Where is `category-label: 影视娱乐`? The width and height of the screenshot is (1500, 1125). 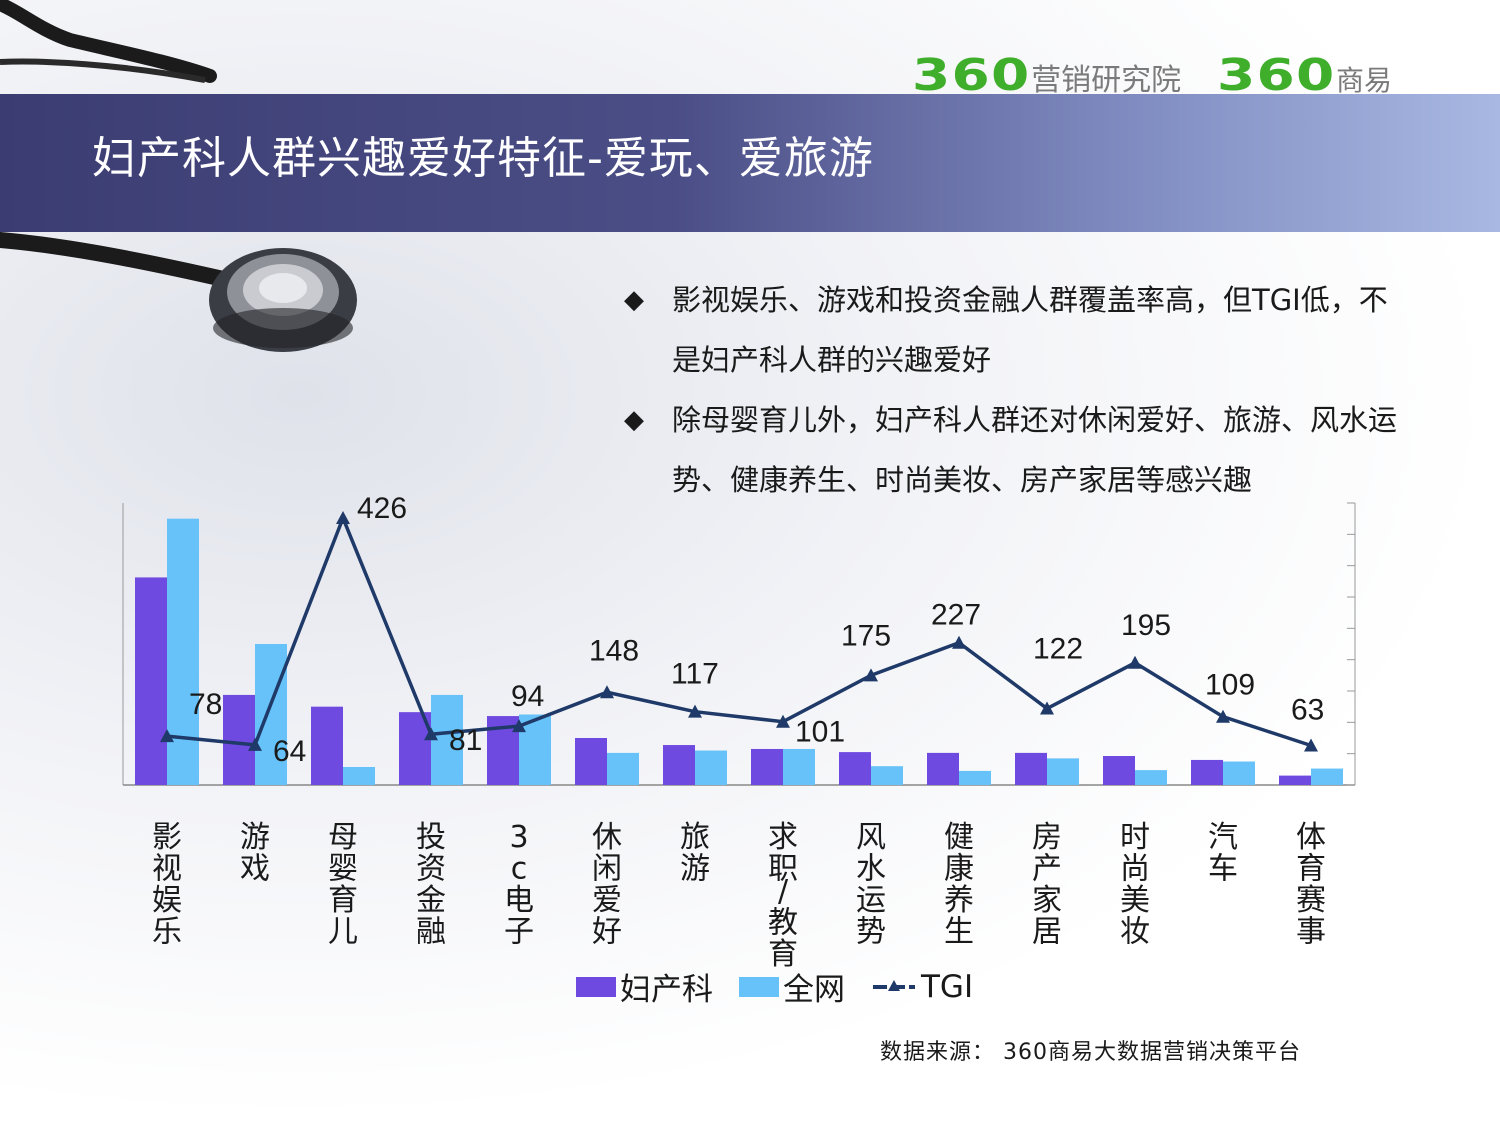 category-label: 影视娱乐 is located at coordinates (167, 885).